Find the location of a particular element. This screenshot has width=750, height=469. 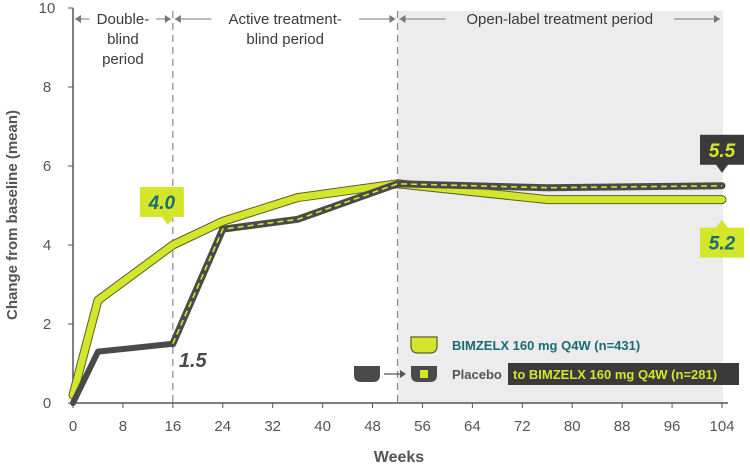

period-label-line: blind period is located at coordinates (285, 39).